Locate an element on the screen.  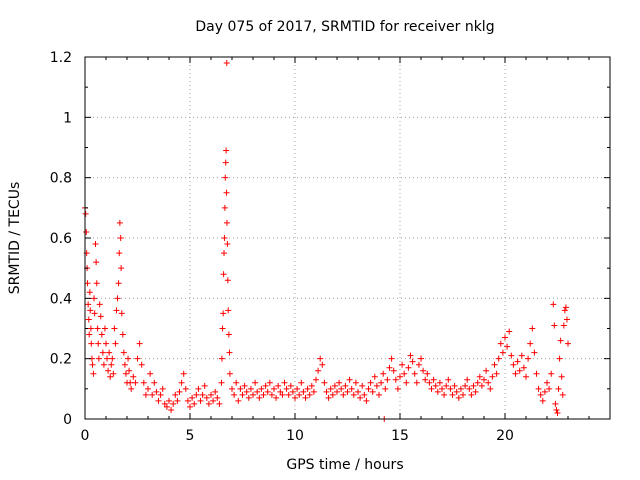
x-tick-label: 10 is located at coordinates (295, 436).